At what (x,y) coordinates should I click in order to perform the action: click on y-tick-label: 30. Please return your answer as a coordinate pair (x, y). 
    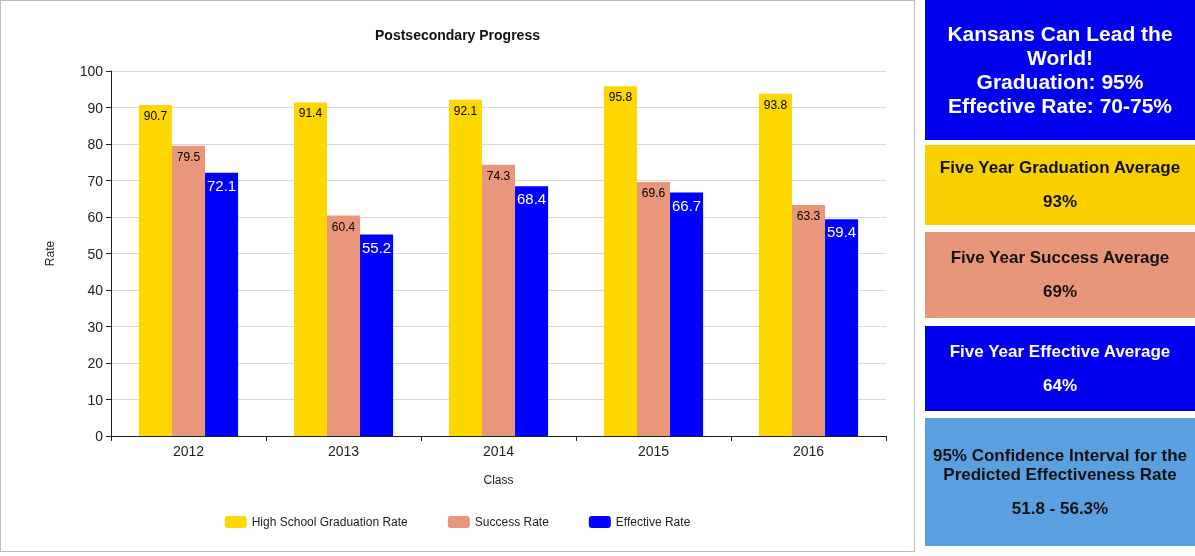
    Looking at the image, I should click on (95, 326).